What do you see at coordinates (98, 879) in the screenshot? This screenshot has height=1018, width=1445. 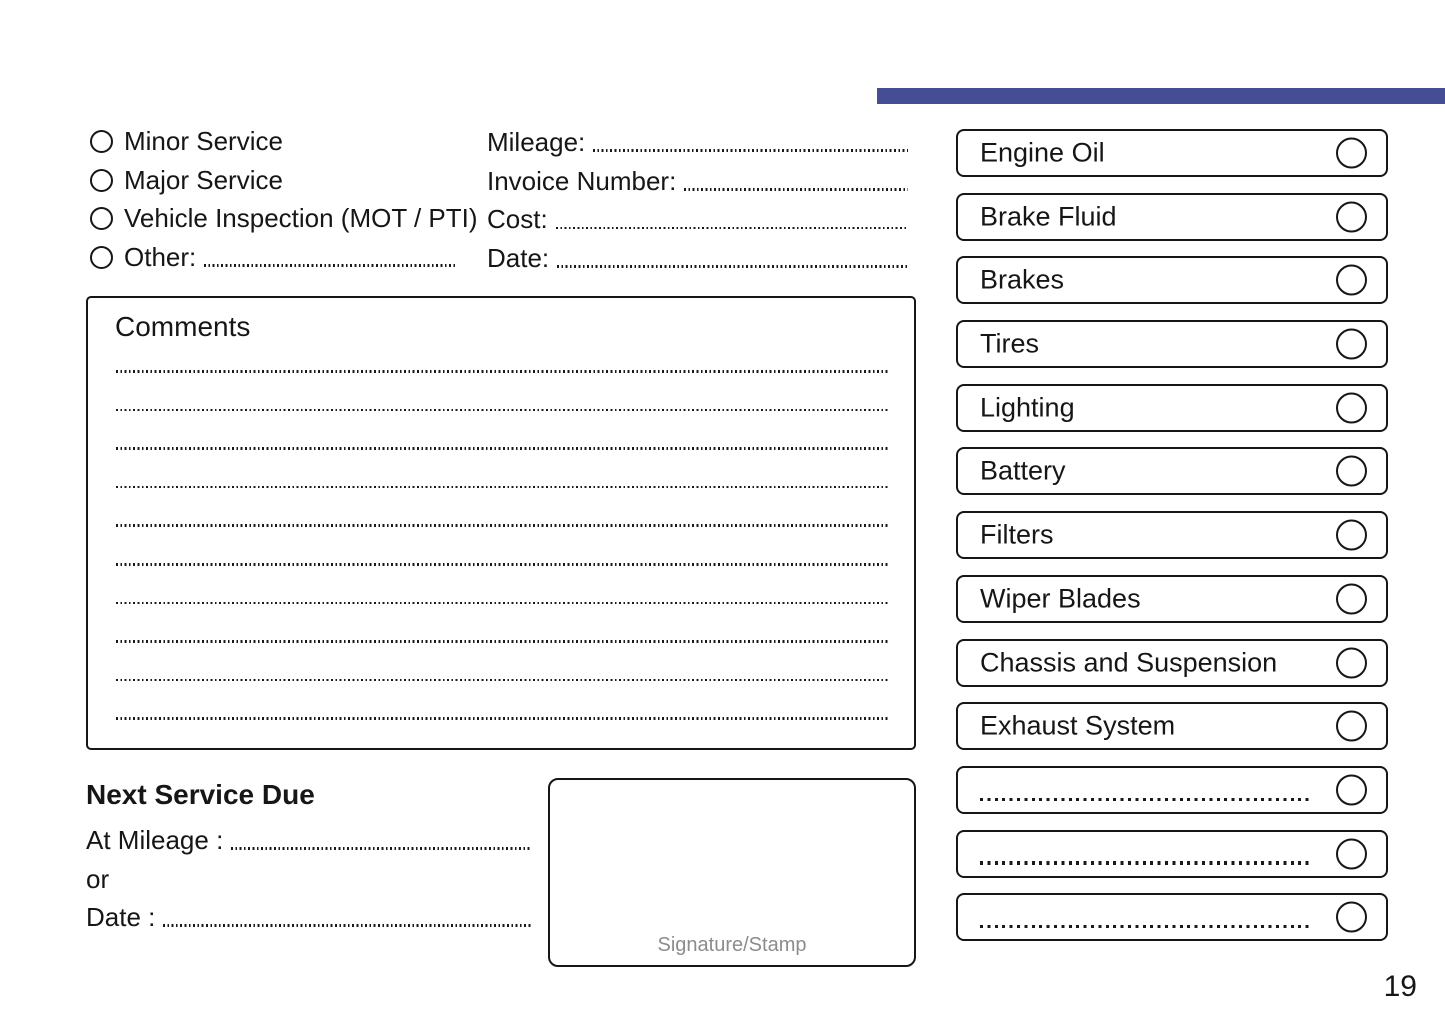 I see `or-label: or` at bounding box center [98, 879].